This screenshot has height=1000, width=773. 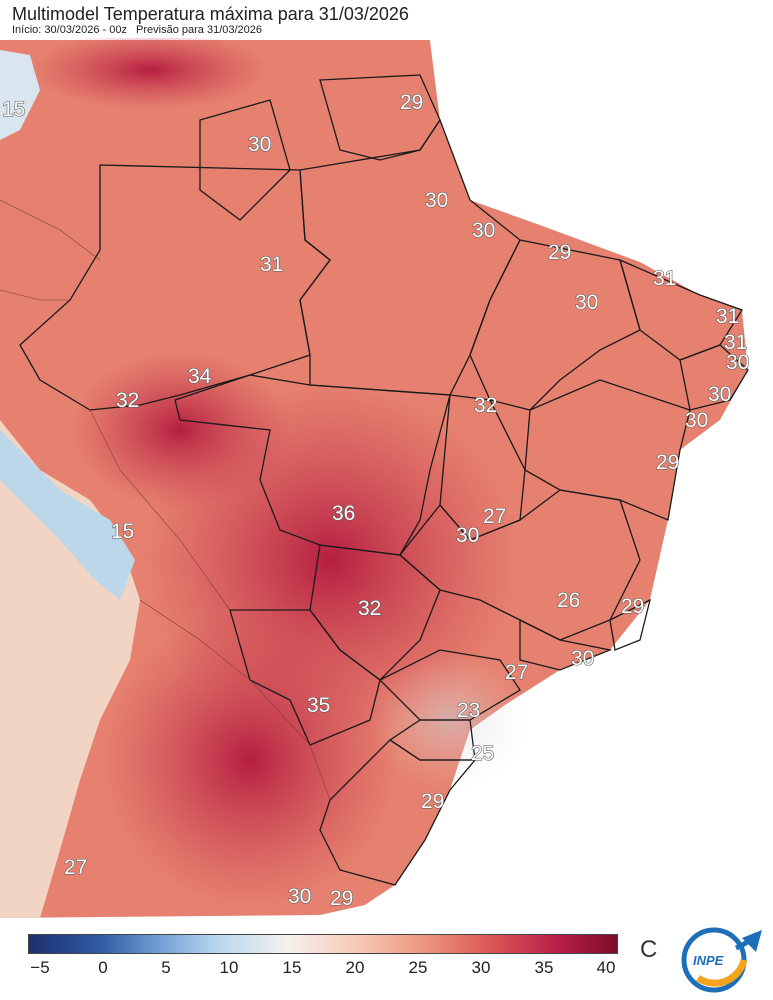 I want to click on start-label: Início: 30/03/2026 - 00z, so click(x=69, y=30).